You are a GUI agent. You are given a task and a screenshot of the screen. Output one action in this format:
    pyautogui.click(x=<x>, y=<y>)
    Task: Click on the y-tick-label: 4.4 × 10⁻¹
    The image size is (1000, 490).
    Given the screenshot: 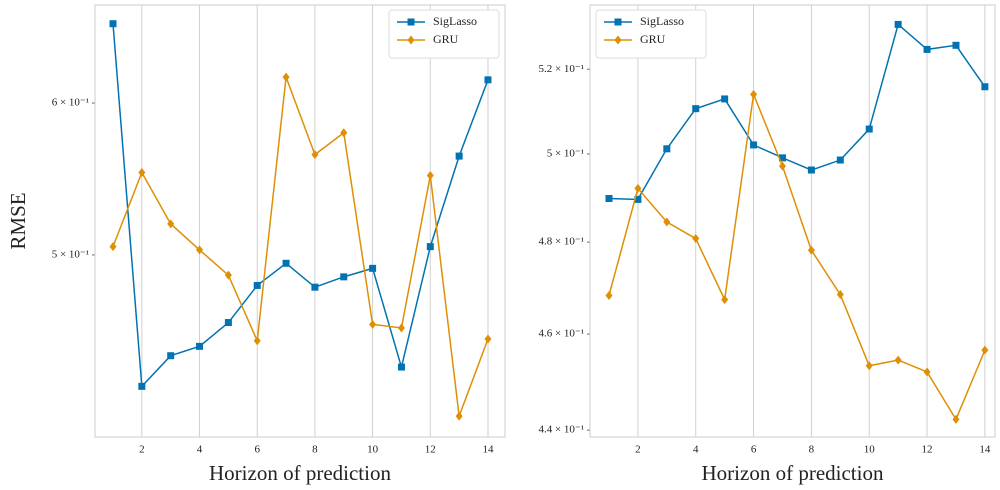 What is the action you would take?
    pyautogui.click(x=561, y=430)
    